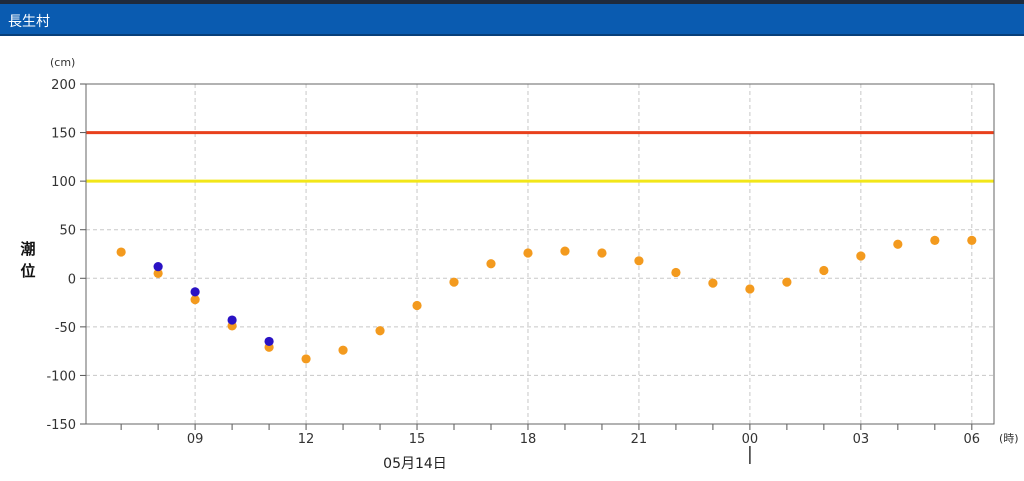 This screenshot has height=481, width=1024. Describe the element at coordinates (1009, 438) in the screenshot. I see `x-unit-label: (時)` at that location.